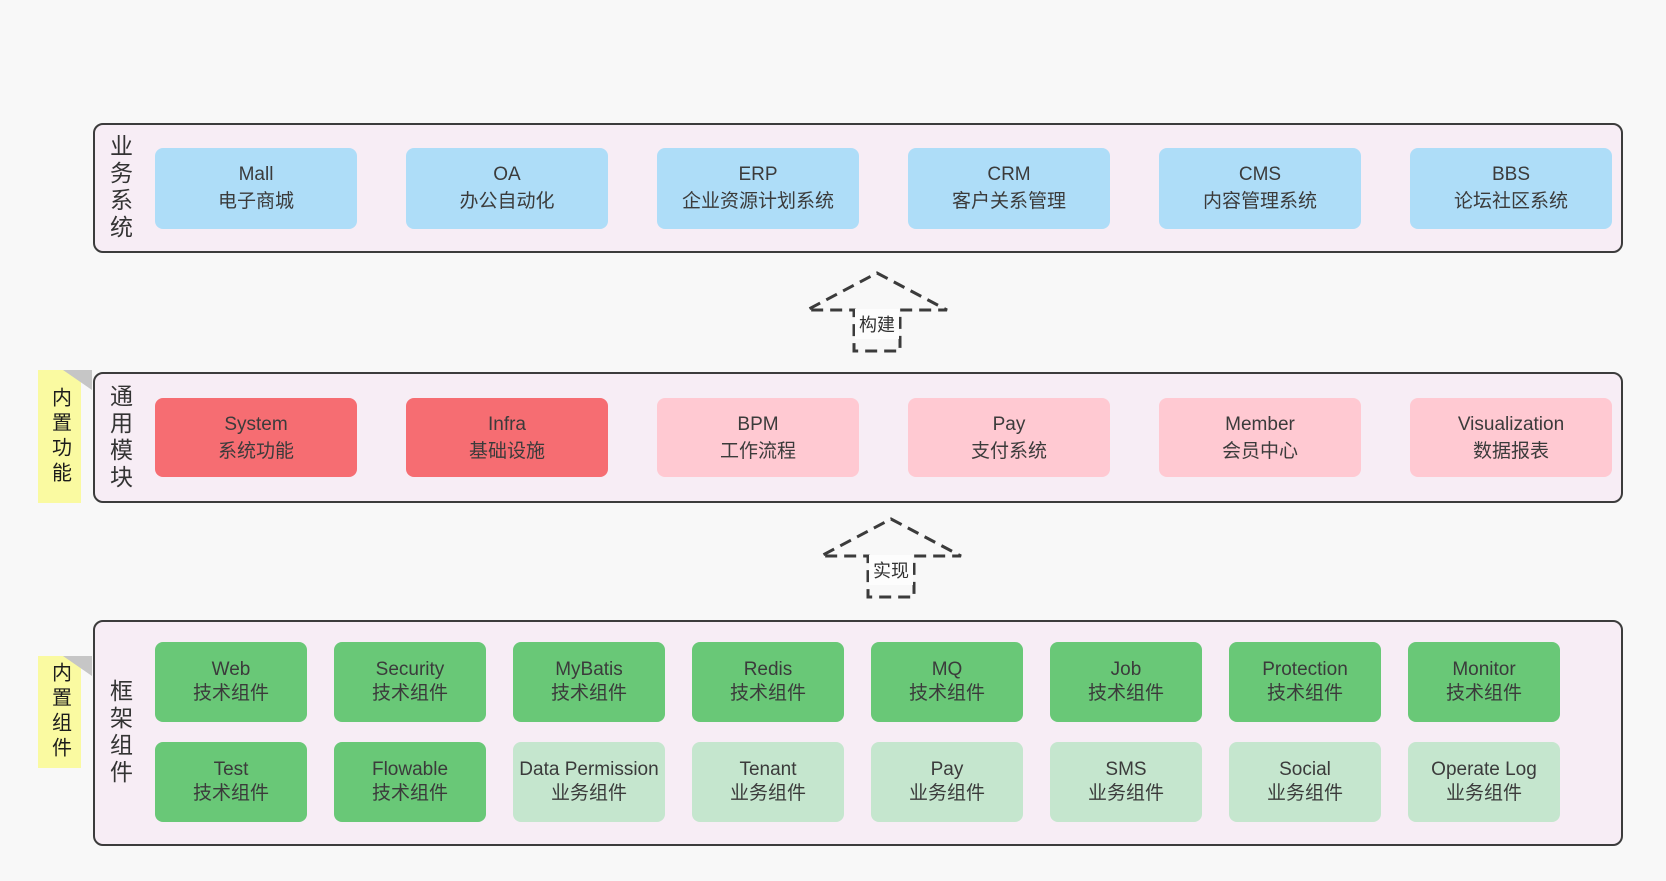 The width and height of the screenshot is (1666, 881). Describe the element at coordinates (1510, 451) in the screenshot. I see `node-subtitle: 数据报表` at that location.